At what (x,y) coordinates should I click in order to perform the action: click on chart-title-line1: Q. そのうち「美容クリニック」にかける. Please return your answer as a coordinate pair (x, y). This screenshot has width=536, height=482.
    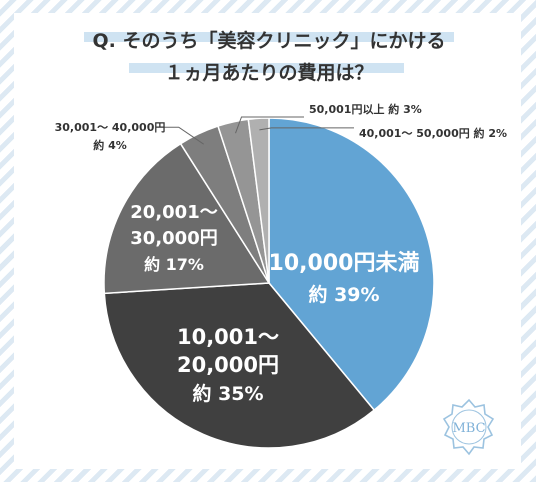
    Looking at the image, I should click on (269, 40).